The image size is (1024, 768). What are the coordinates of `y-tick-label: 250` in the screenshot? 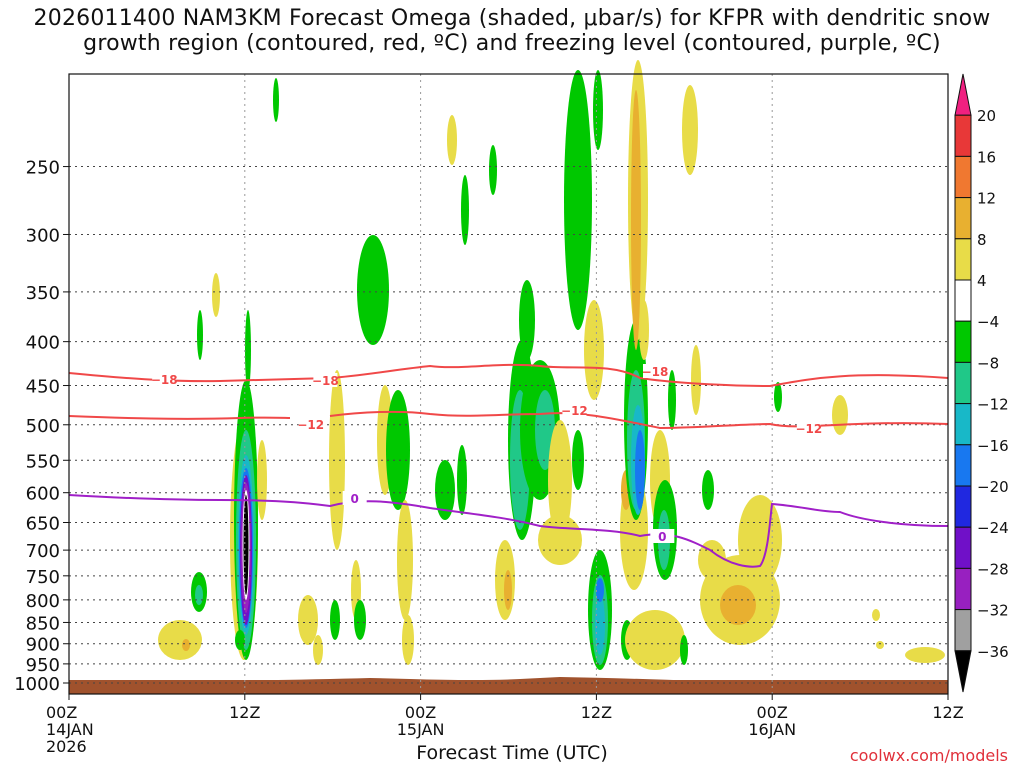 It's located at (43, 168).